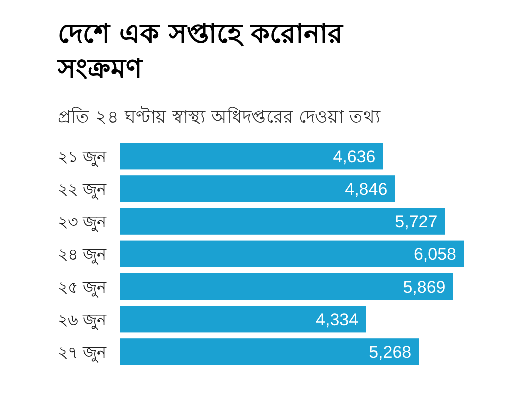 The image size is (529, 400). Describe the element at coordinates (435, 254) in the screenshot. I see `data-label: 6,058` at that location.